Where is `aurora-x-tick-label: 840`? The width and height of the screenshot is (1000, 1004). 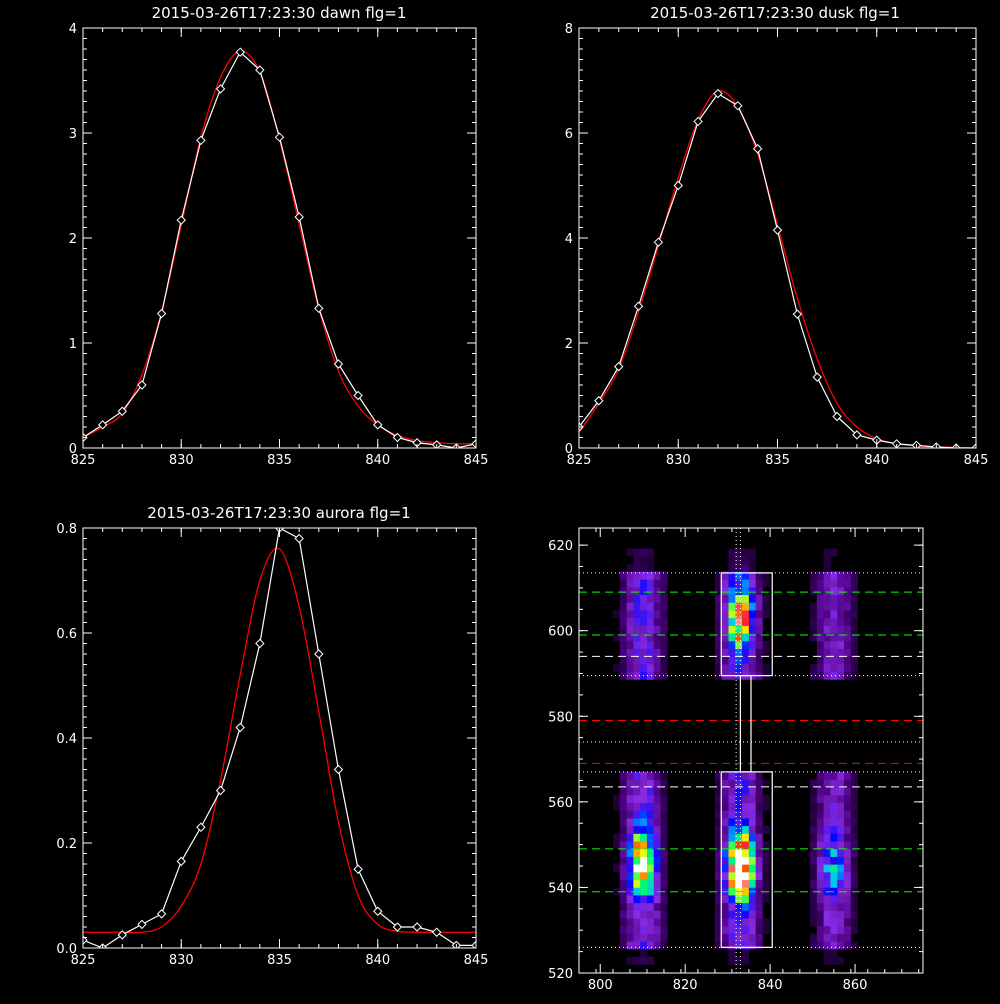 aurora-x-tick-label: 840 is located at coordinates (377, 960).